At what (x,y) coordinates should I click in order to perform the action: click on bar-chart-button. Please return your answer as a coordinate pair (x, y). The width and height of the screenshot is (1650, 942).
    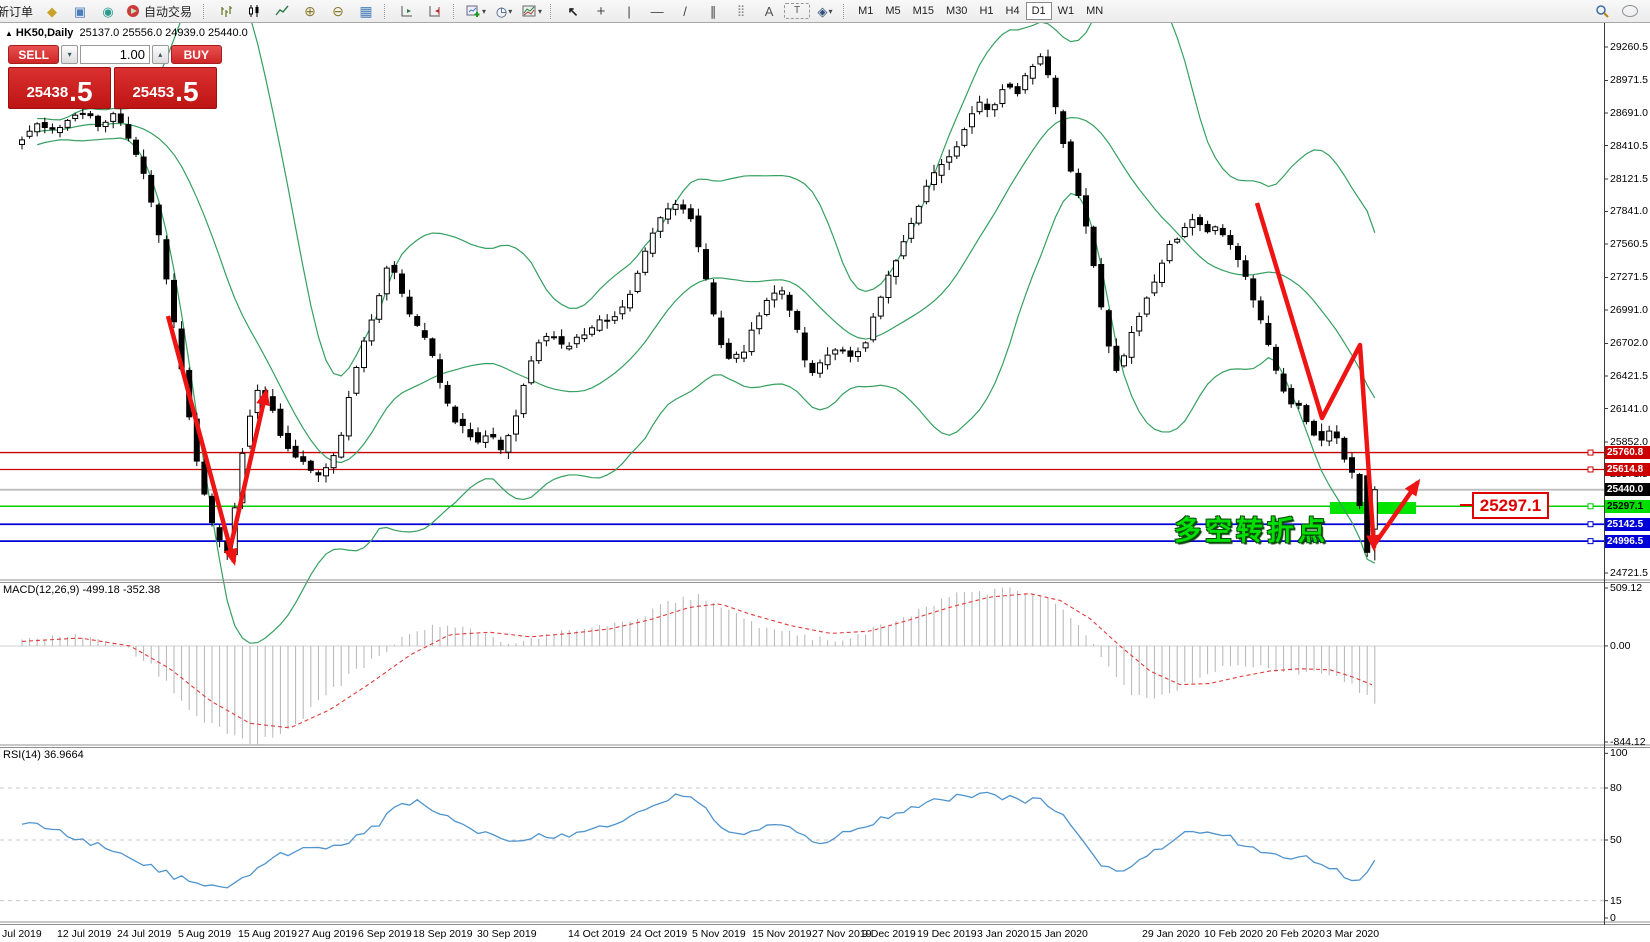
    Looking at the image, I should click on (226, 11).